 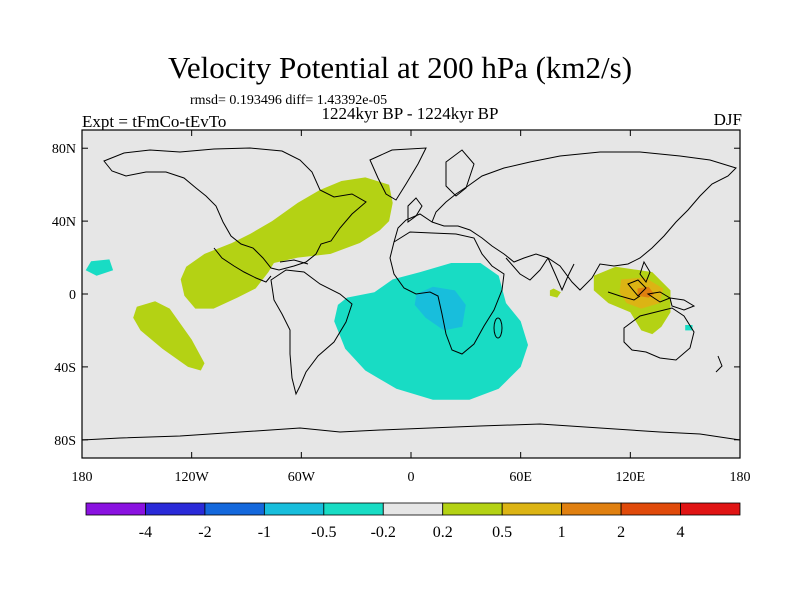 What do you see at coordinates (72, 295) in the screenshot?
I see `y-tick-label: 0` at bounding box center [72, 295].